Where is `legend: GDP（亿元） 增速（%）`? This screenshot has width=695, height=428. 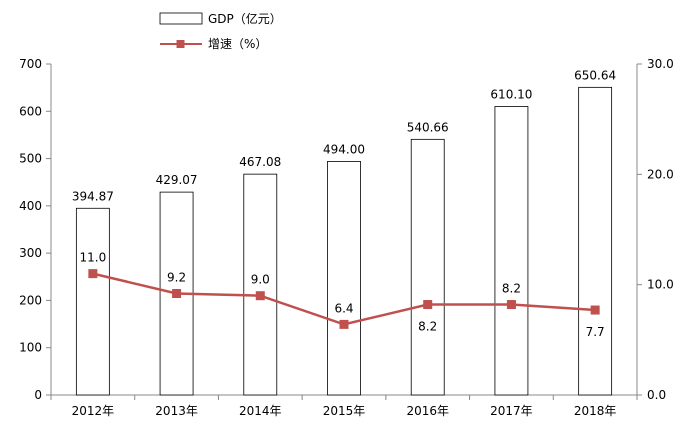
legend: GDP（亿元） 增速（%） is located at coordinates (220, 31).